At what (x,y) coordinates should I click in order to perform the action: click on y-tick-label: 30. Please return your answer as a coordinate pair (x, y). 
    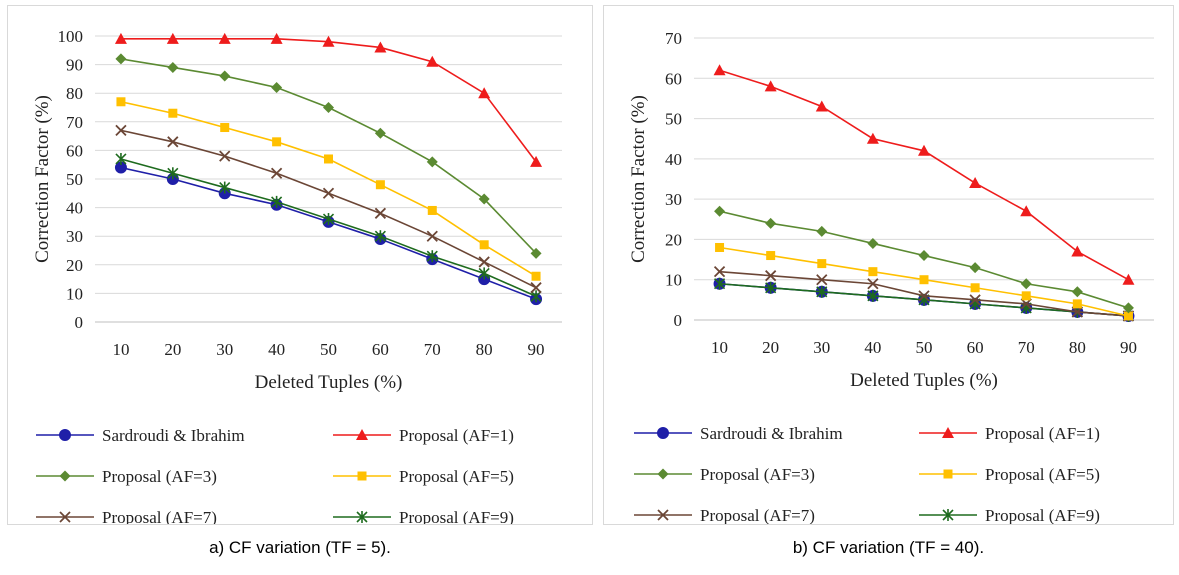
    Looking at the image, I should click on (673, 199).